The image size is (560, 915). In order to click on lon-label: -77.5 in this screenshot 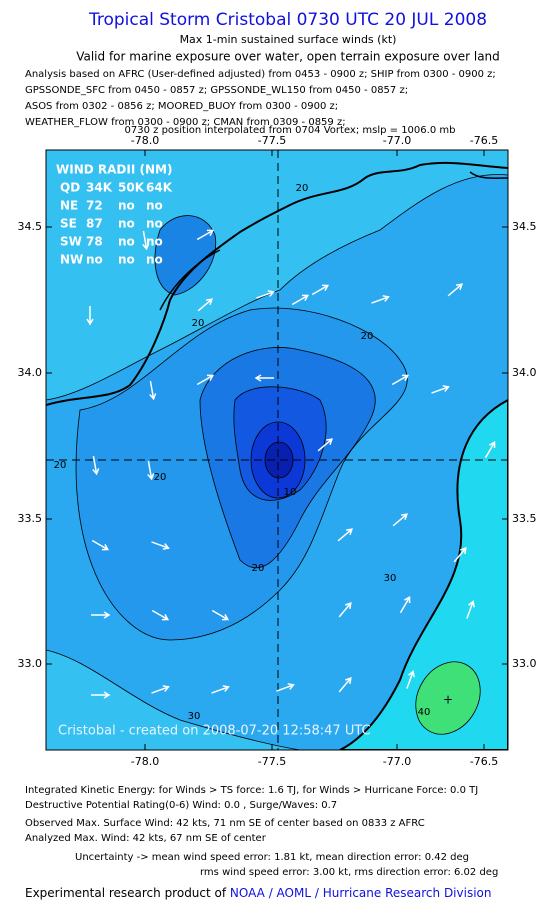, I will do `click(272, 761)`.